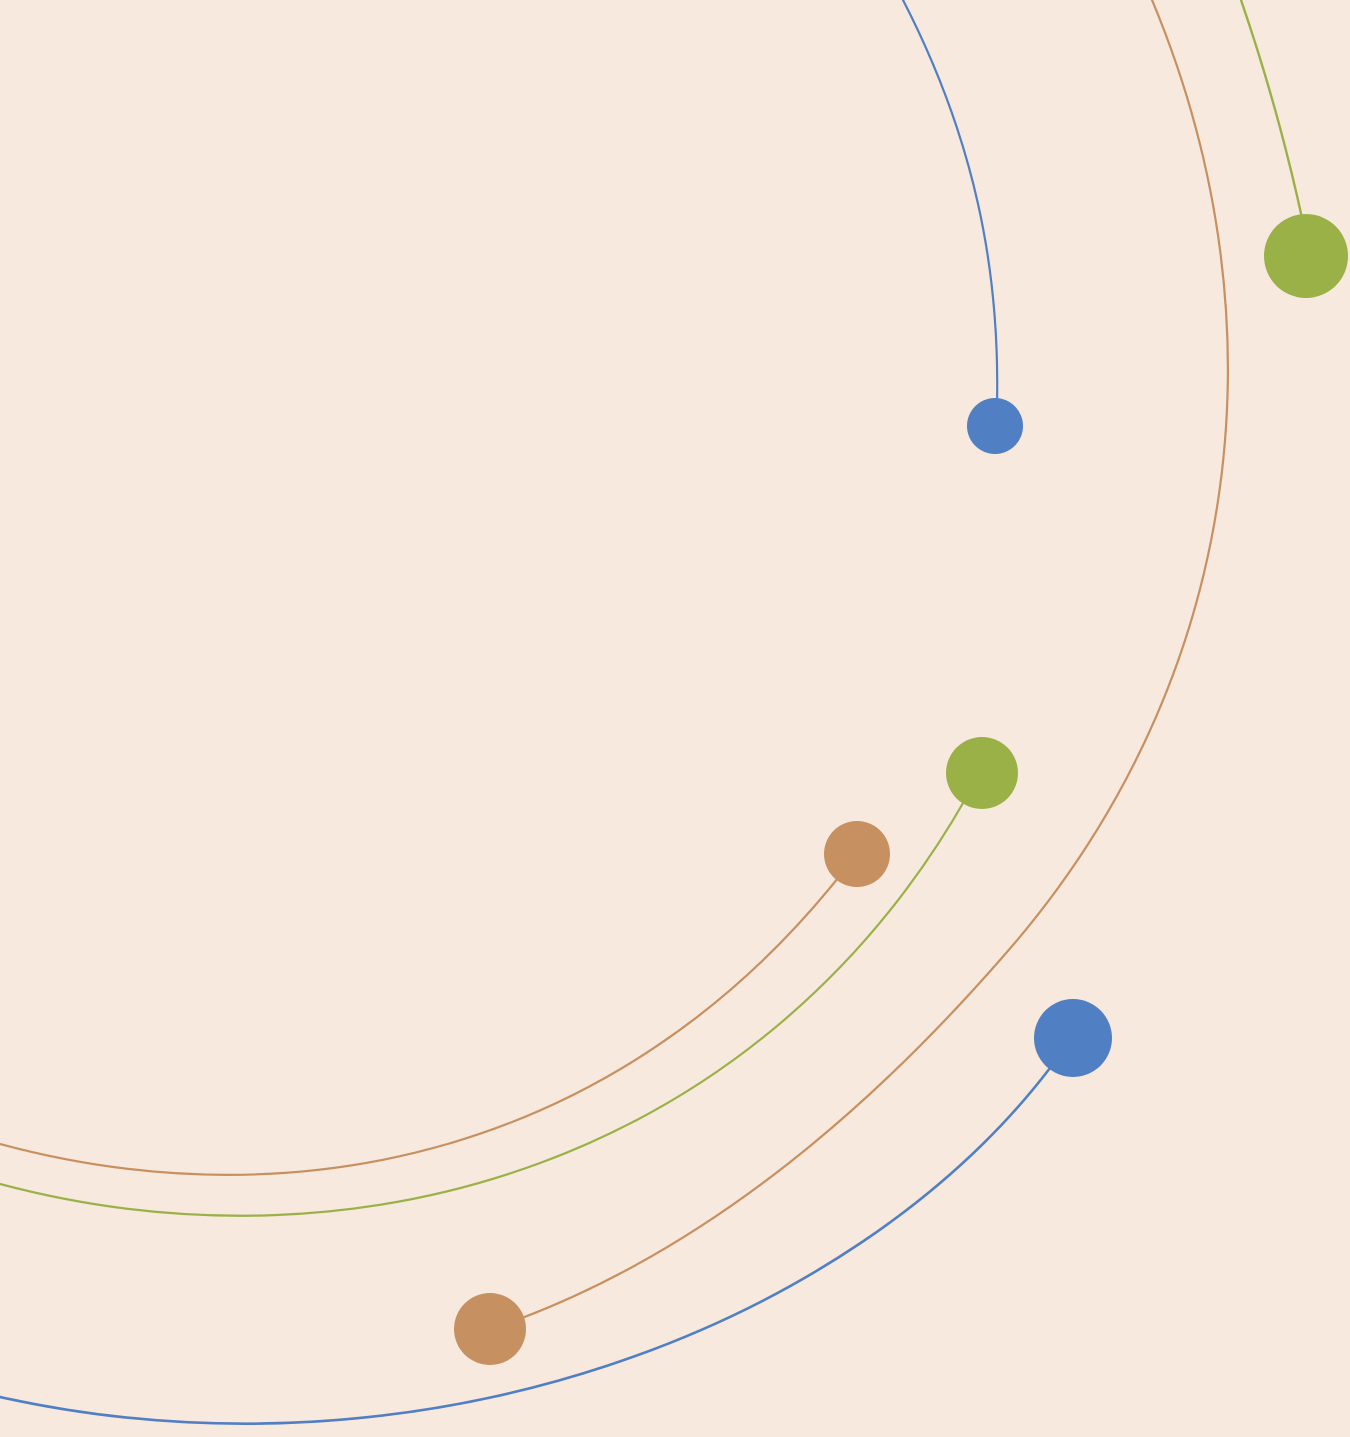 The image size is (1350, 1437). Describe the element at coordinates (1306, 256) in the screenshot. I see `dot-green-top-right` at that location.